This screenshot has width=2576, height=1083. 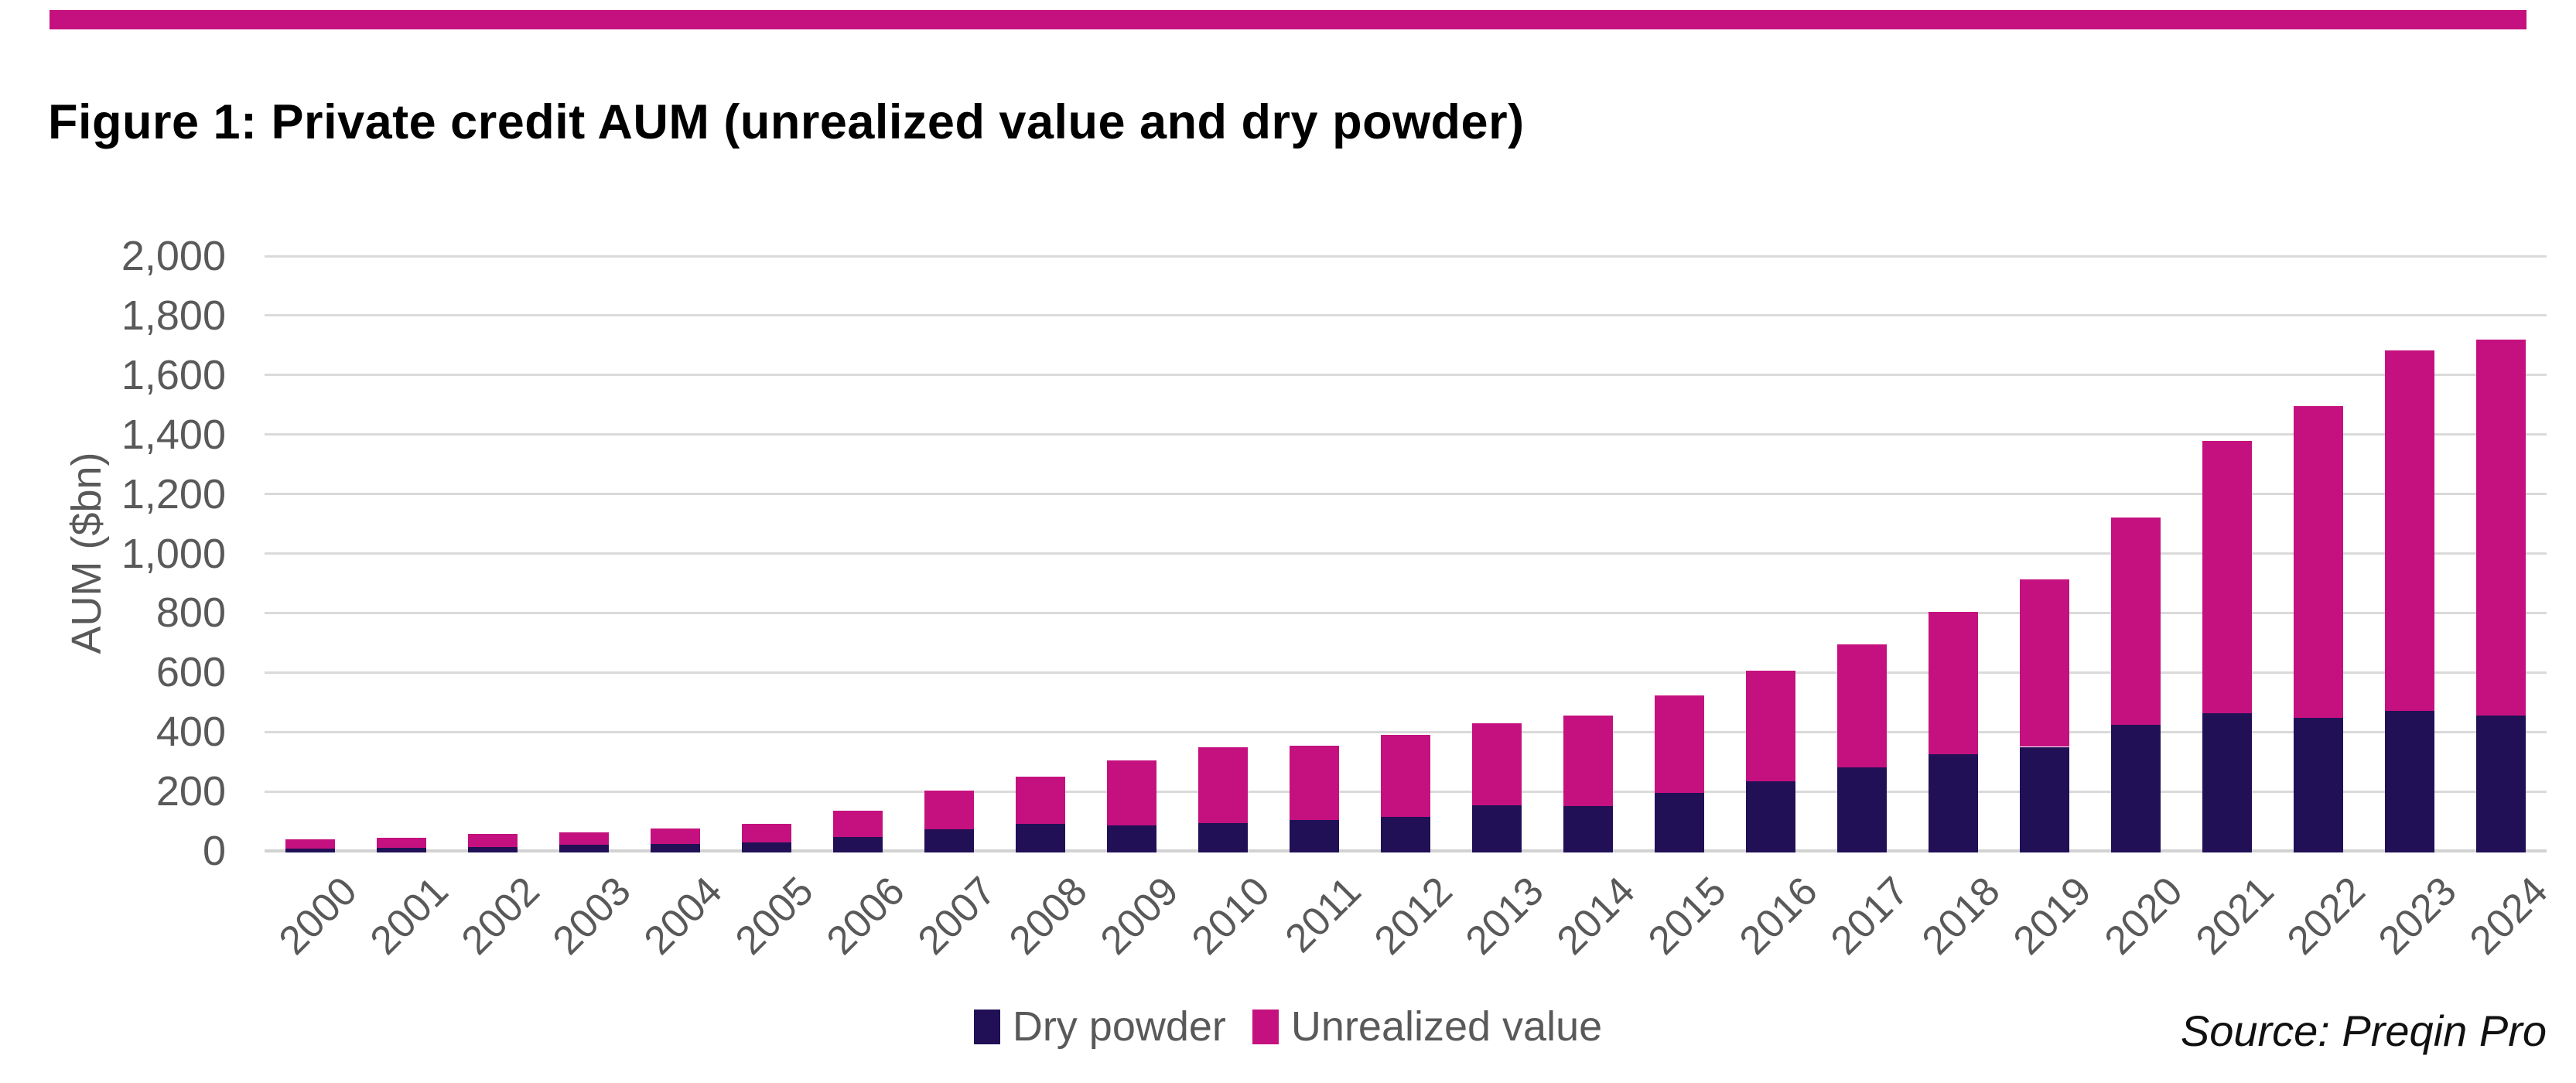 I want to click on y-tick-label: 1,600, so click(x=173, y=374).